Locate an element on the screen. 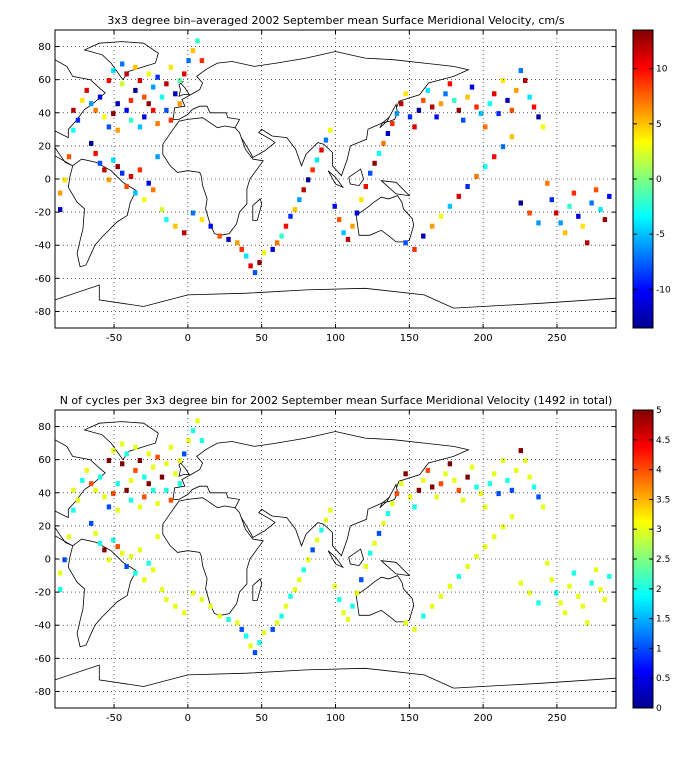 This screenshot has height=760, width=696. colorbar-tick-label: 0 is located at coordinates (659, 709).